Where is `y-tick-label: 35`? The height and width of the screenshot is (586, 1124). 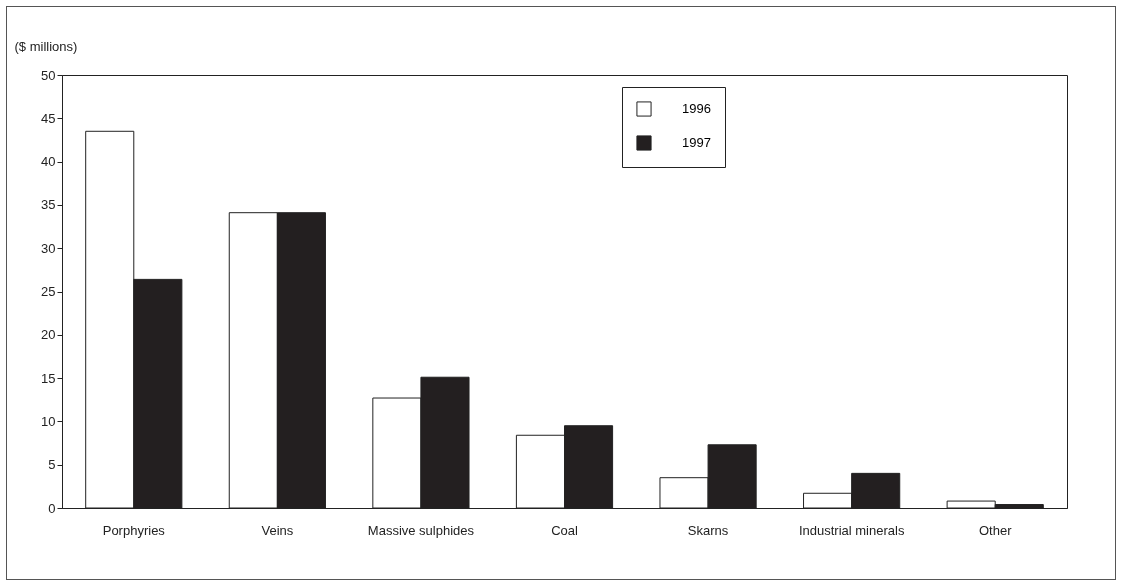
y-tick-label: 35 is located at coordinates (48, 205).